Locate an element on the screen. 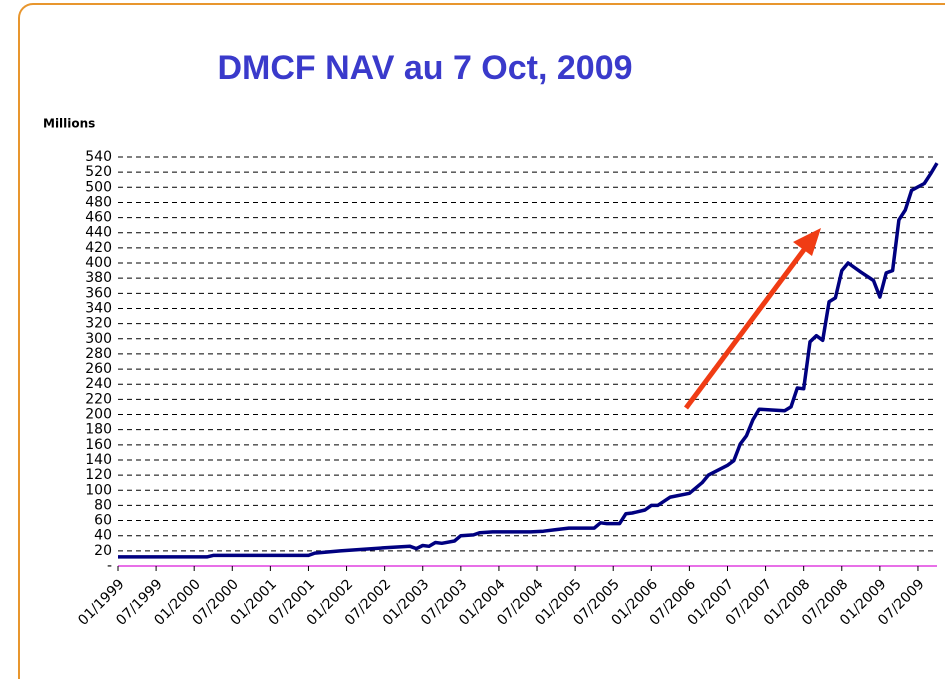 The height and width of the screenshot is (679, 945). y-tick-label: 320 is located at coordinates (98, 324).